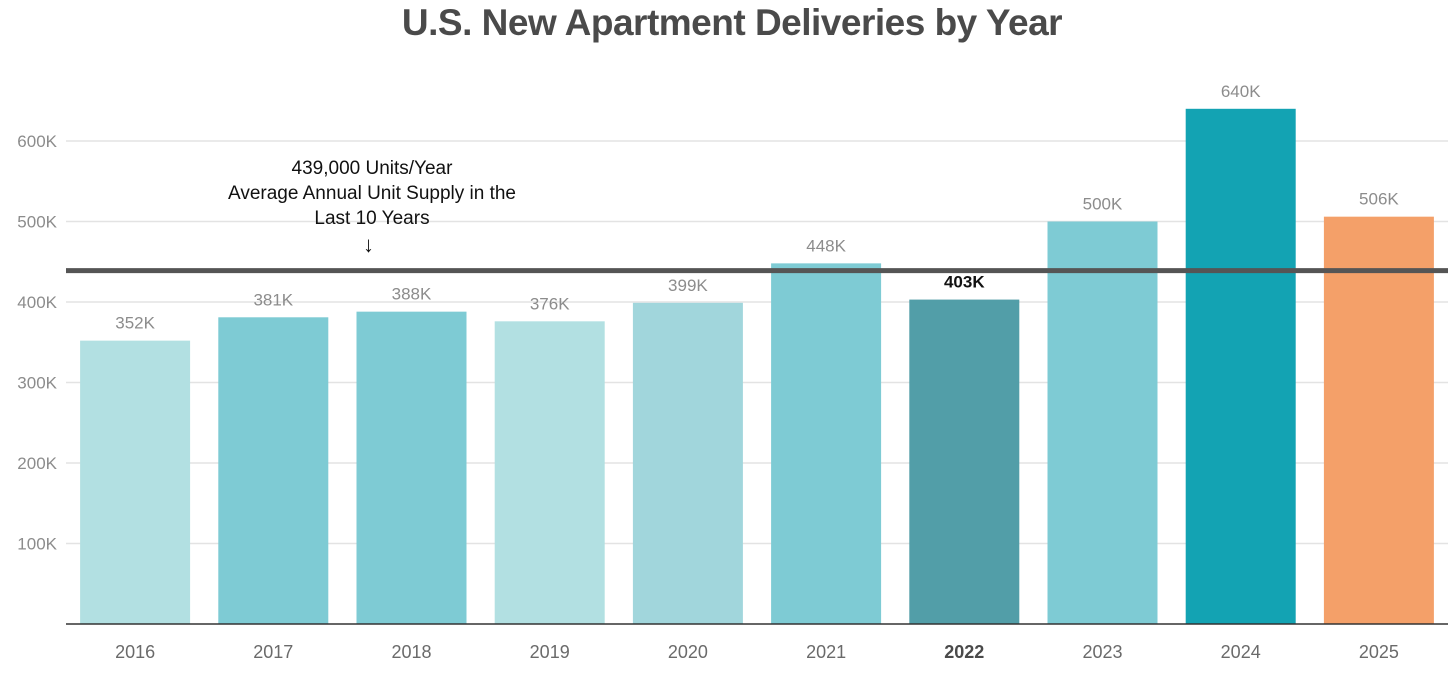  Describe the element at coordinates (368, 244) in the screenshot. I see `down-arrow-icon: ↓` at that location.